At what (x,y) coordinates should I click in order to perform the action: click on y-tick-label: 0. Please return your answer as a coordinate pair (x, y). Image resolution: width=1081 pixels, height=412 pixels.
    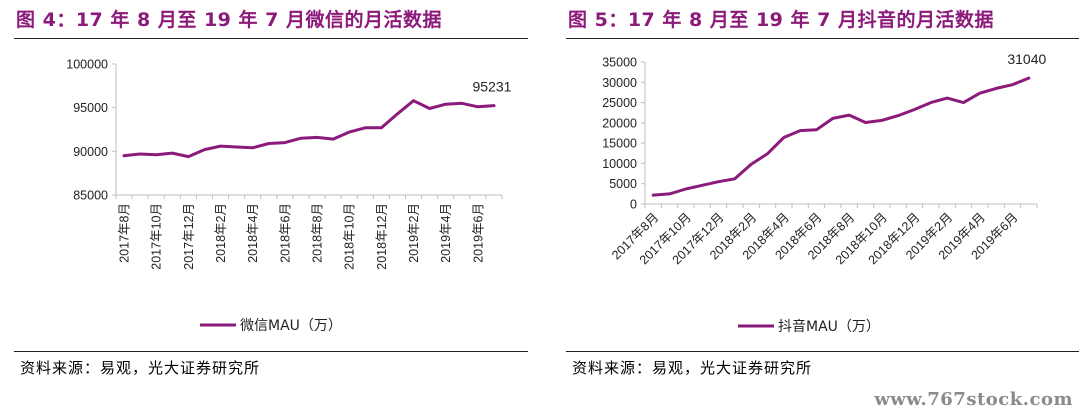
    Looking at the image, I should click on (633, 205).